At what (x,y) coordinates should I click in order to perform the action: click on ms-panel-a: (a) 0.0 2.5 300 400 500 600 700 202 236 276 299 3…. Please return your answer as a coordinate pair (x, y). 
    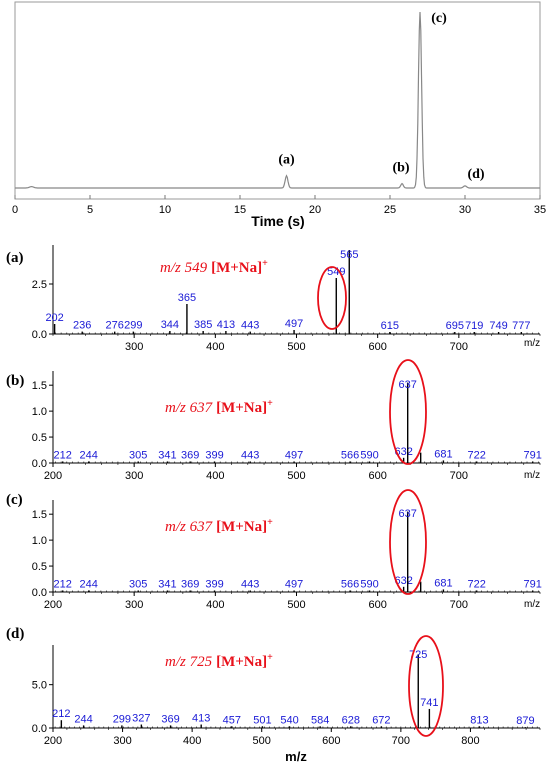
    Looking at the image, I should click on (273, 299).